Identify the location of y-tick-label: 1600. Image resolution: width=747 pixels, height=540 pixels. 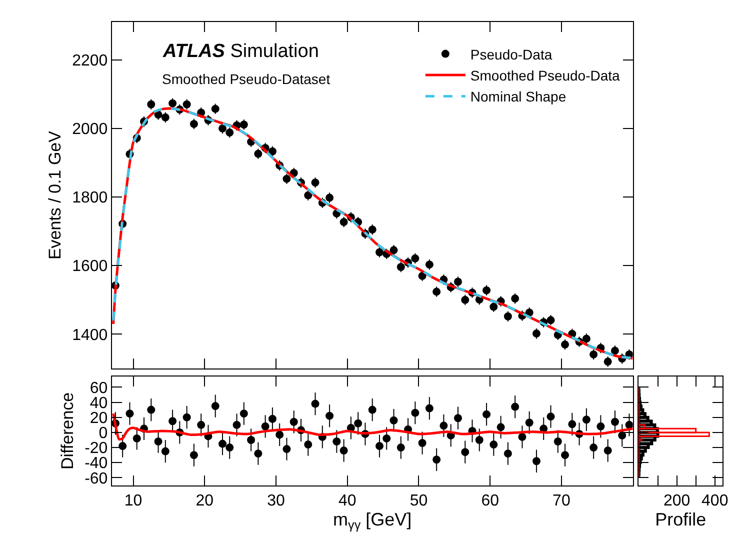
(90, 267).